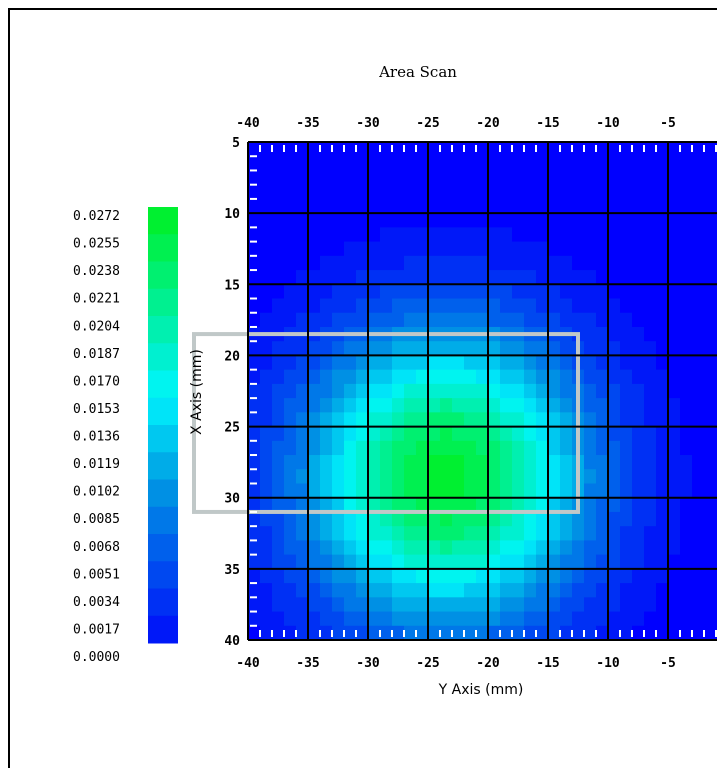  What do you see at coordinates (307, 123) in the screenshot?
I see `x-tick-label-top: -35` at bounding box center [307, 123].